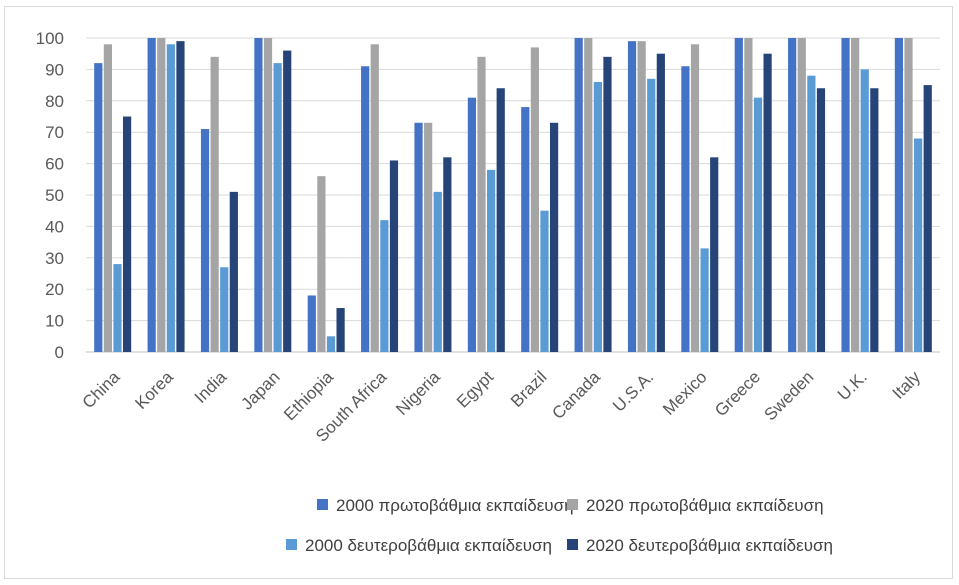 The width and height of the screenshot is (959, 585). What do you see at coordinates (709, 545) in the screenshot?
I see `legend-label: 2020 δευτεροβάθμια εκπαίδευση` at bounding box center [709, 545].